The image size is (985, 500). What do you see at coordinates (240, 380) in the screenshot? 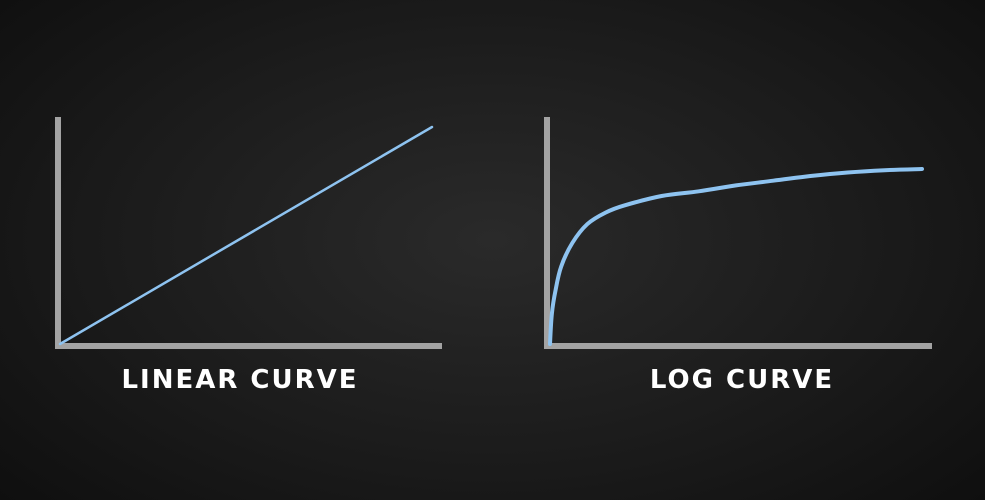
I see `linear-chart-title: LINEAR CURVE` at bounding box center [240, 380].